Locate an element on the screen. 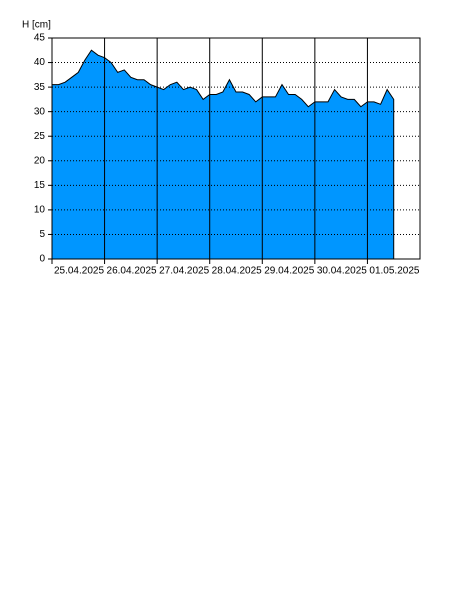  y-tick-label: 15 is located at coordinates (40, 185).